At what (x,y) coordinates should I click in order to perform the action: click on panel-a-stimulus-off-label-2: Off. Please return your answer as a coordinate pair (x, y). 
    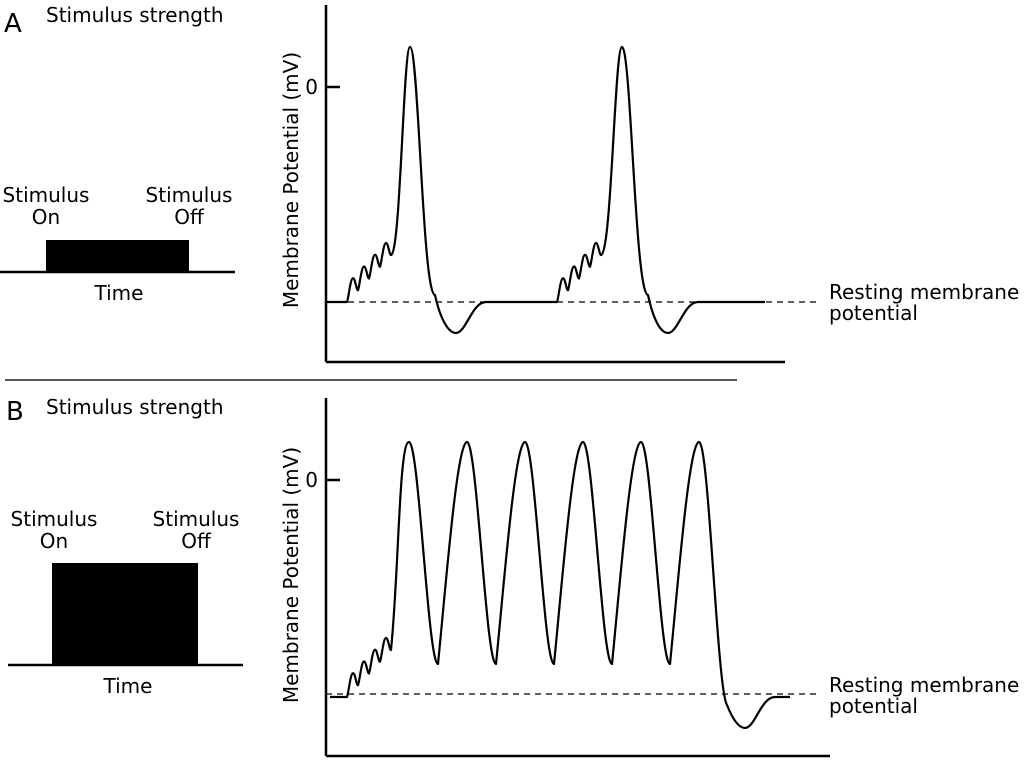
    Looking at the image, I should click on (189, 217).